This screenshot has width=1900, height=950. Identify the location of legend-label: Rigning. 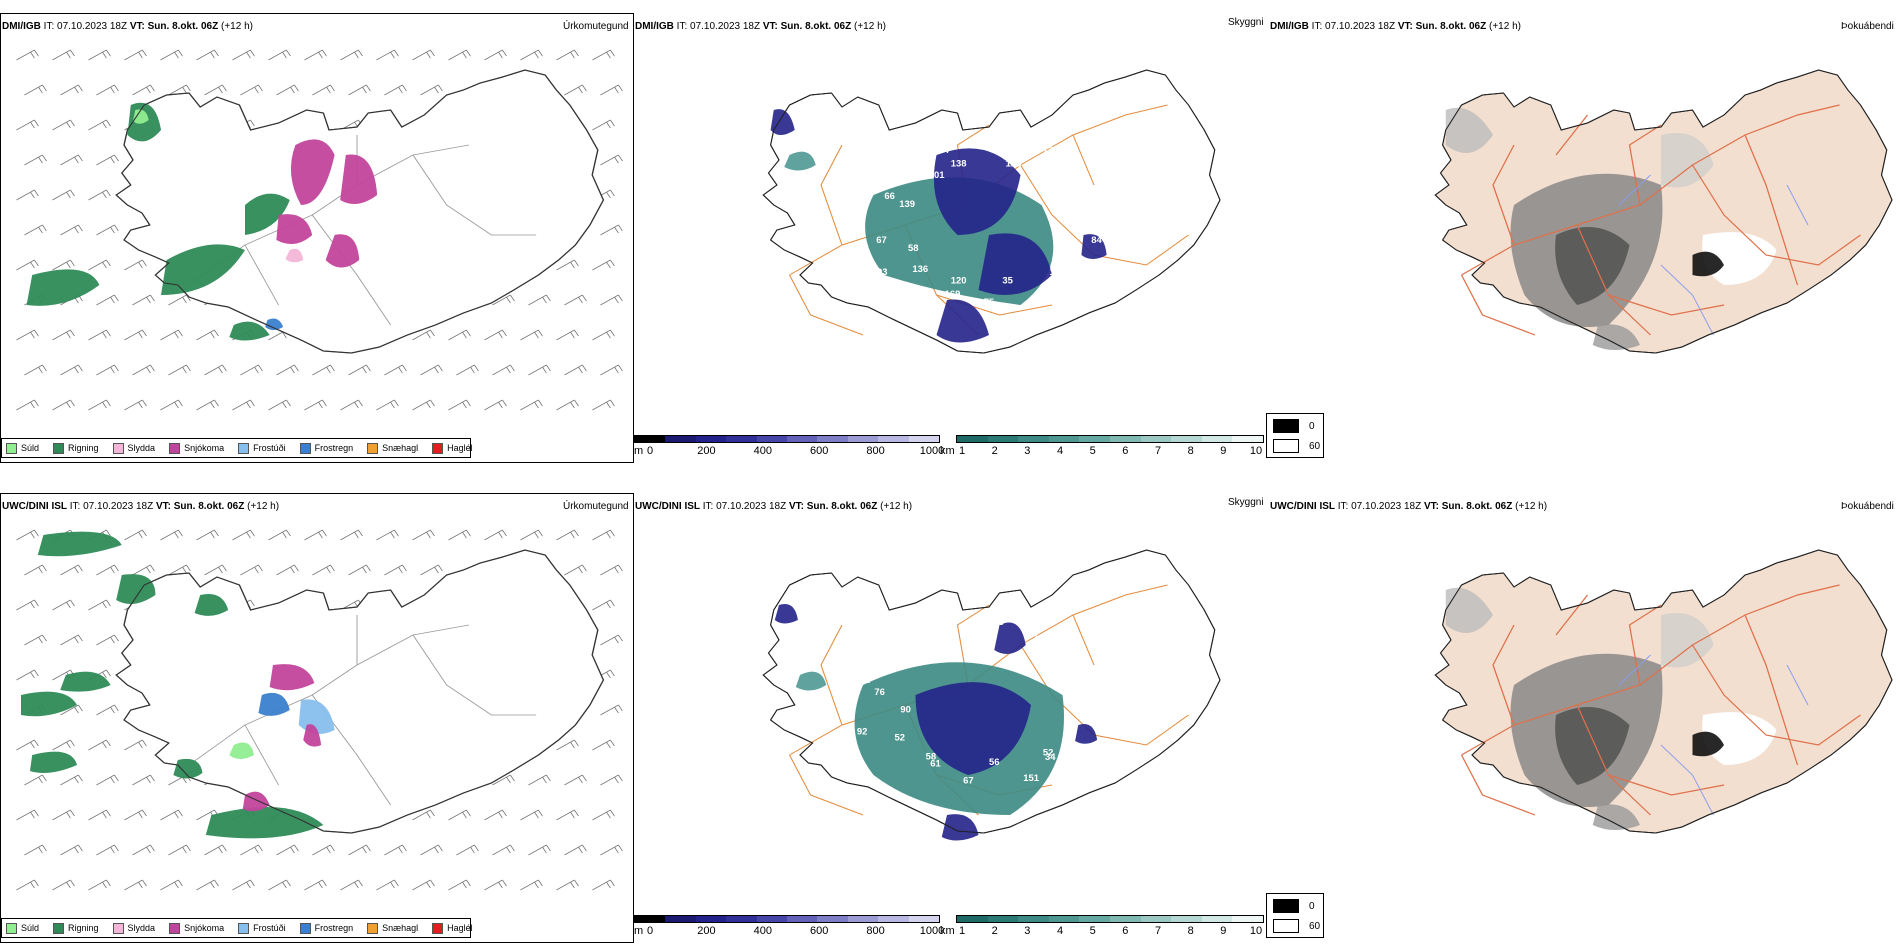
(83, 448).